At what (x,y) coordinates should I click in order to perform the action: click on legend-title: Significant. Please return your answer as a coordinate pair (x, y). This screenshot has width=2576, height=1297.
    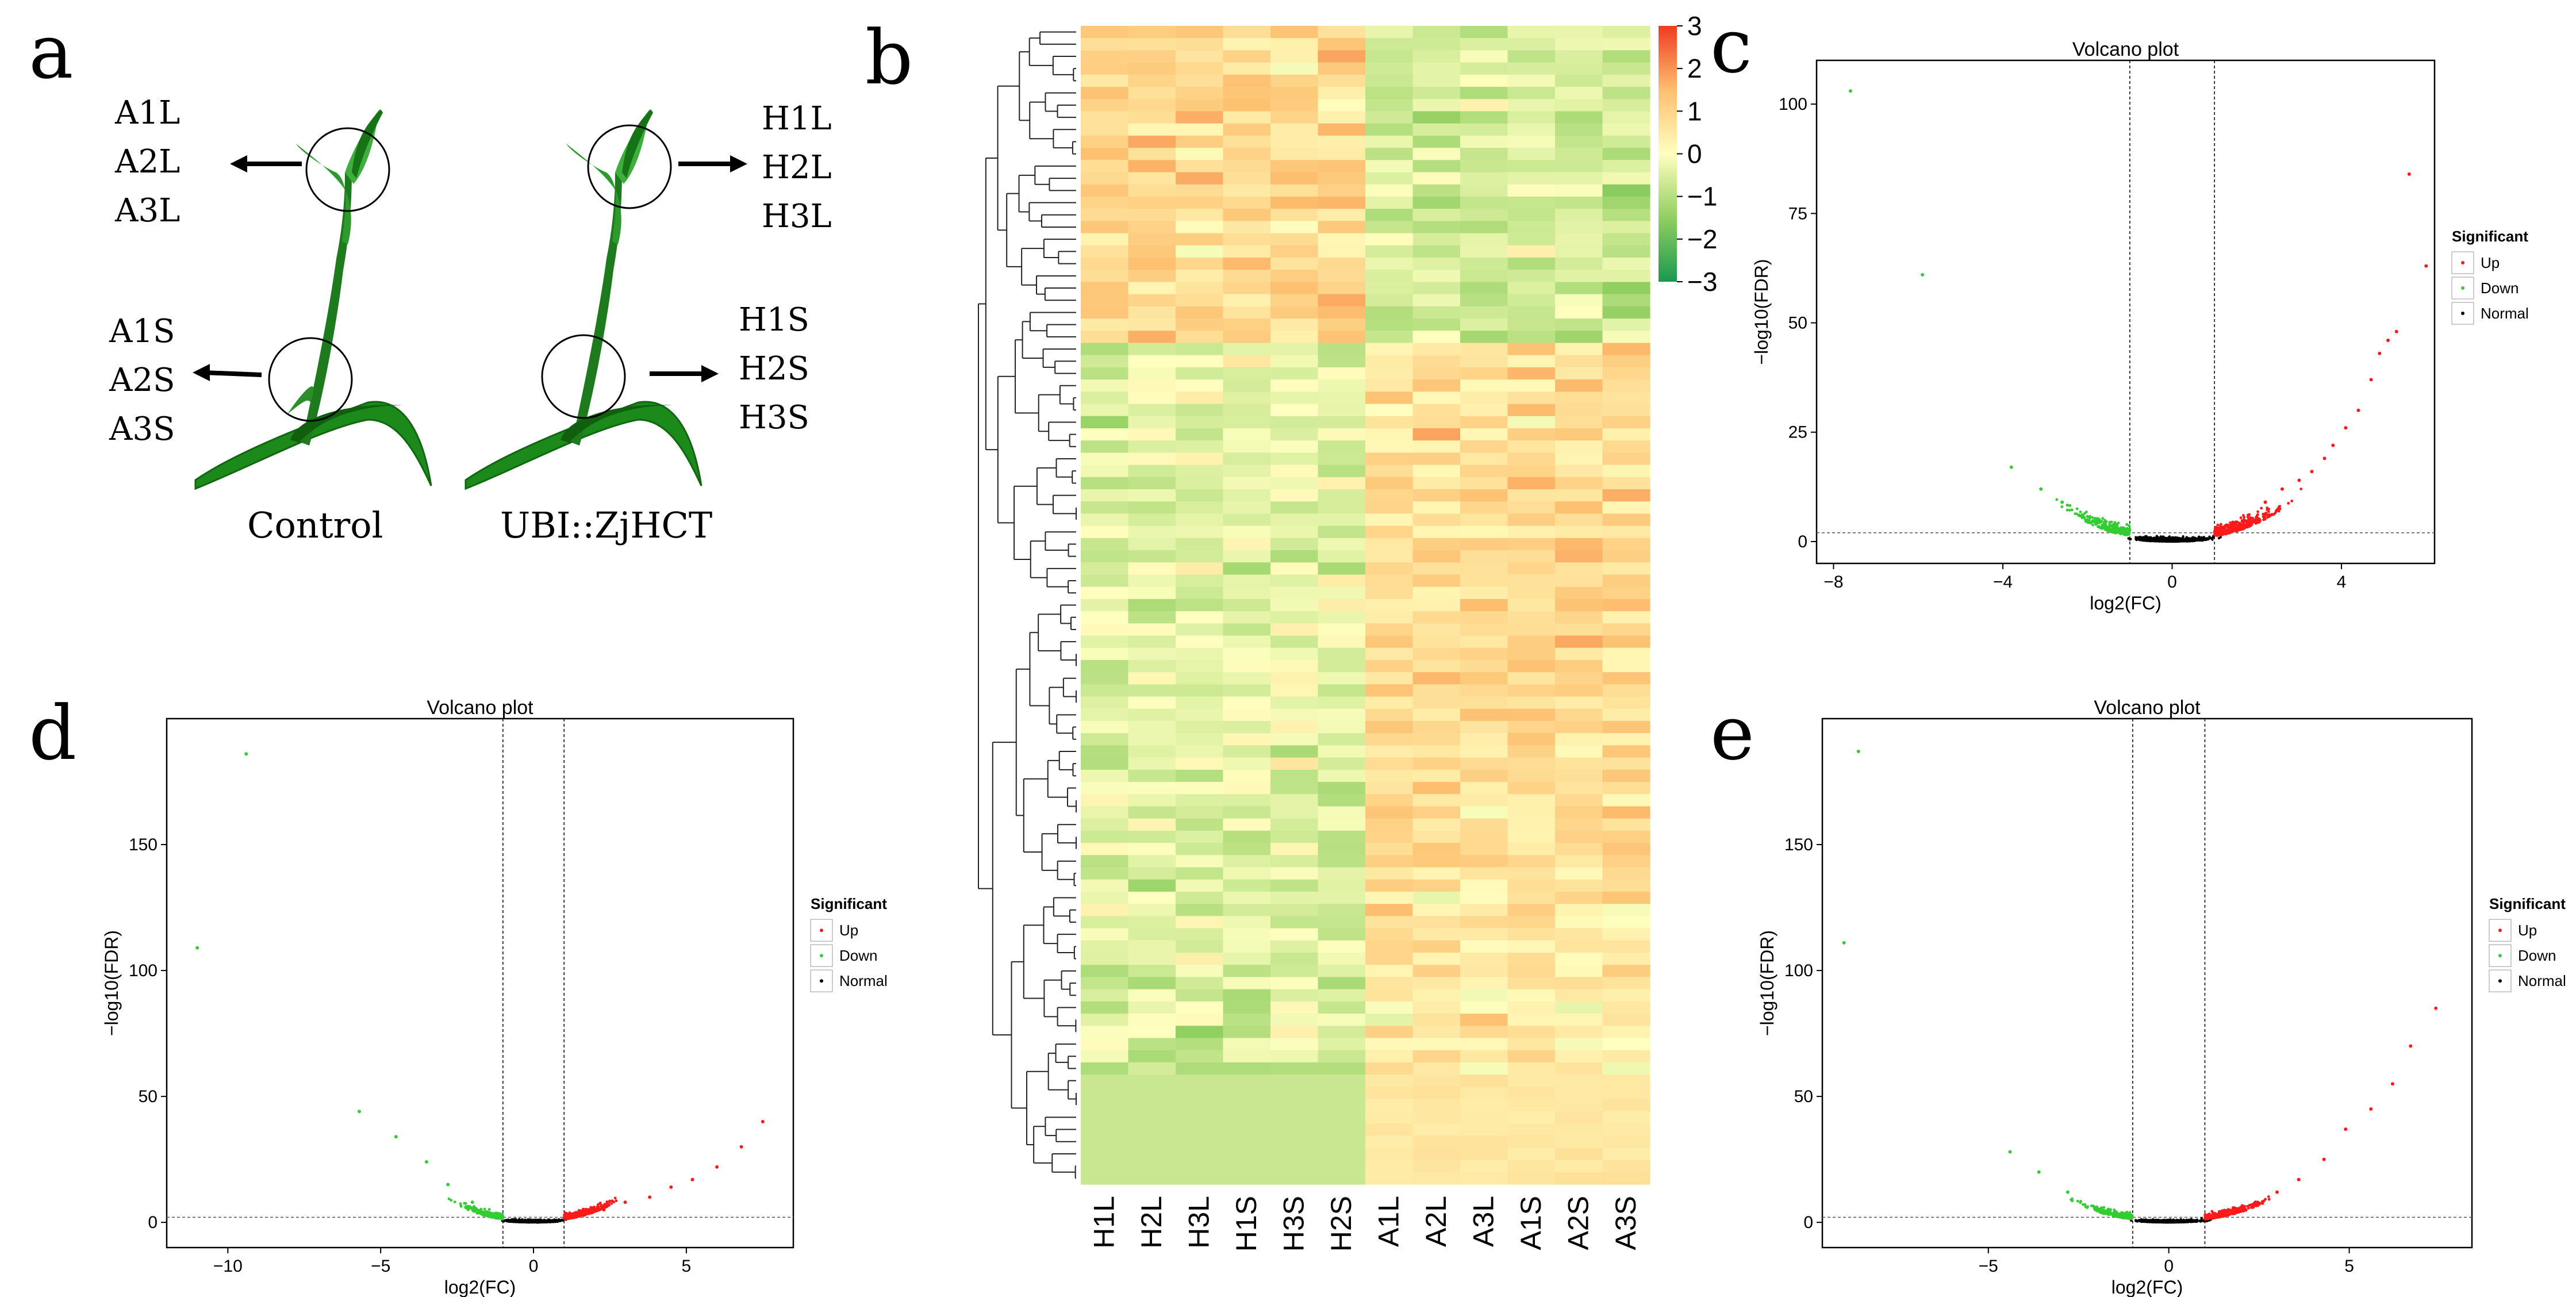
    Looking at the image, I should click on (2490, 237).